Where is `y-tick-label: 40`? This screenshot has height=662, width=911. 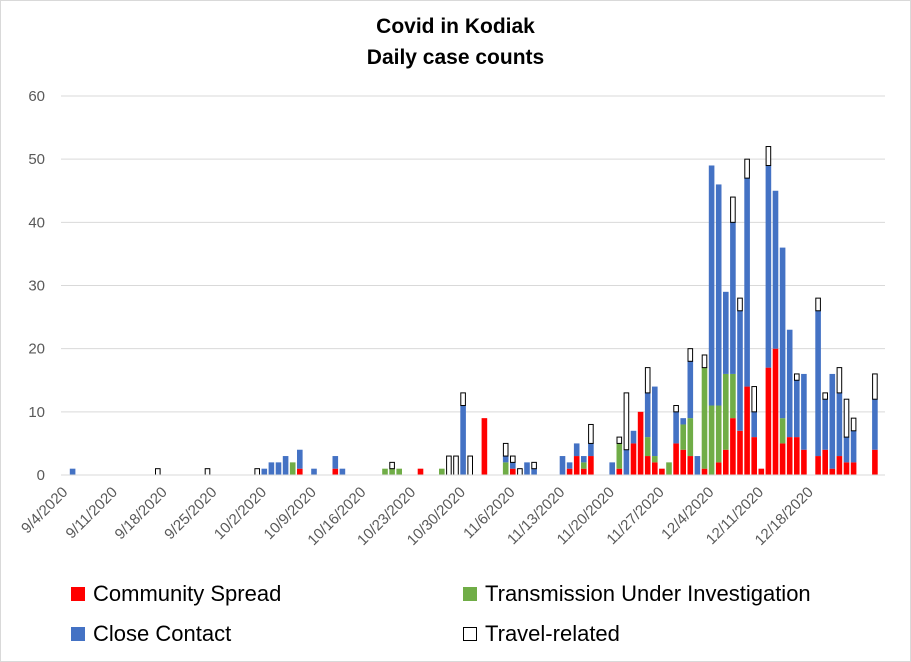 y-tick-label: 40 is located at coordinates (36, 222).